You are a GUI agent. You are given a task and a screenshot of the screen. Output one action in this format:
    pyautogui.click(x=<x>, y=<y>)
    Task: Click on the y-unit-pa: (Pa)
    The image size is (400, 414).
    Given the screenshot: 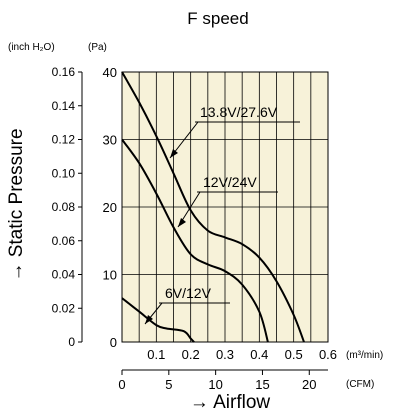 What is the action you would take?
    pyautogui.click(x=97, y=47)
    